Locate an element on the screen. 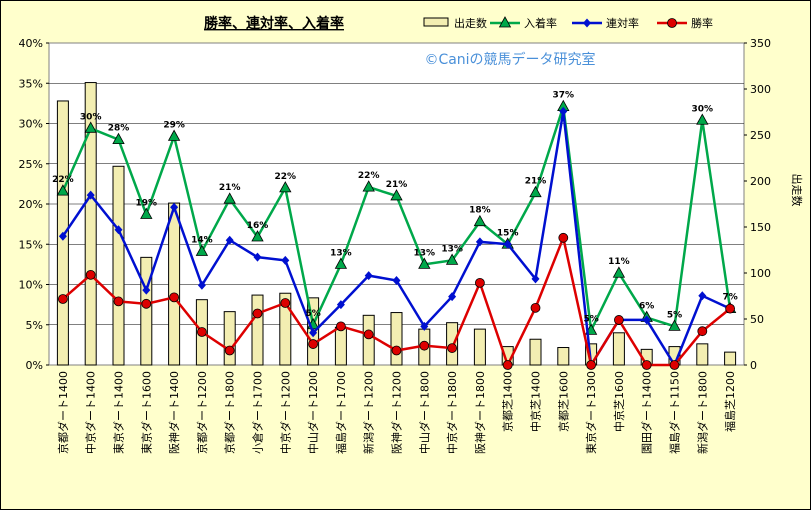 The image size is (811, 510). data-label: 7% is located at coordinates (729, 298).